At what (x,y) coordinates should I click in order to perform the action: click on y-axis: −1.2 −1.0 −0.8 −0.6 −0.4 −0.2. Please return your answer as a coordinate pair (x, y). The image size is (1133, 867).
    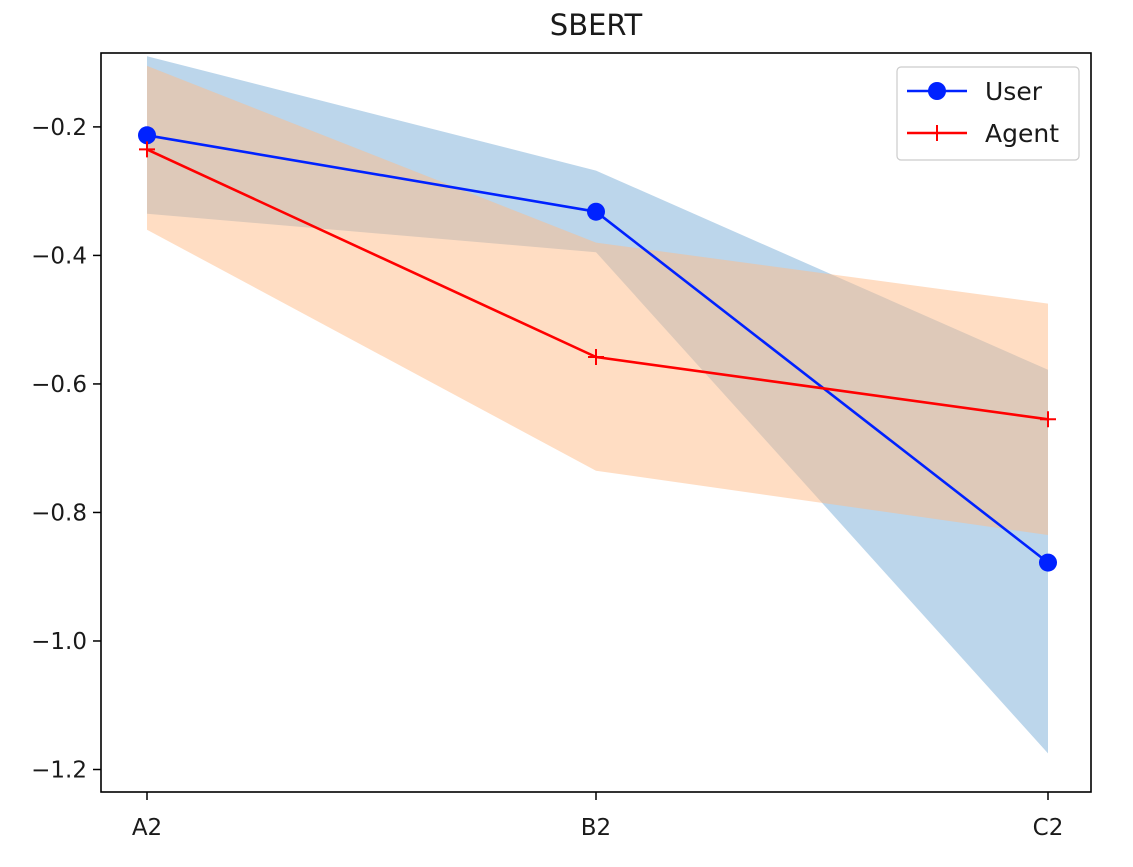
    Looking at the image, I should click on (66, 449).